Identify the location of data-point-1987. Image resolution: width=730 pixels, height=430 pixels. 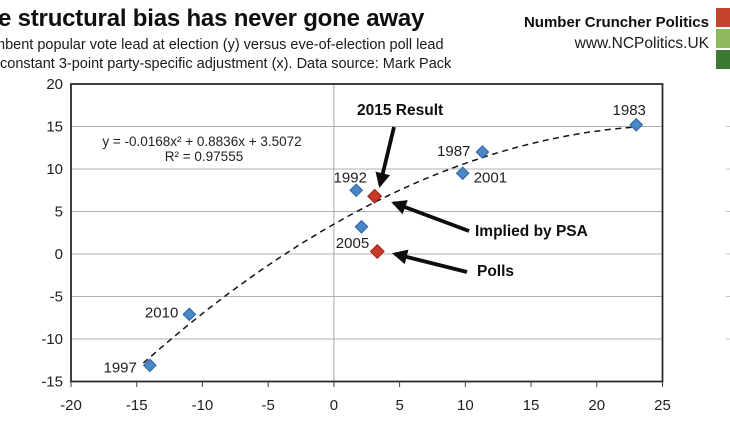
(482, 152).